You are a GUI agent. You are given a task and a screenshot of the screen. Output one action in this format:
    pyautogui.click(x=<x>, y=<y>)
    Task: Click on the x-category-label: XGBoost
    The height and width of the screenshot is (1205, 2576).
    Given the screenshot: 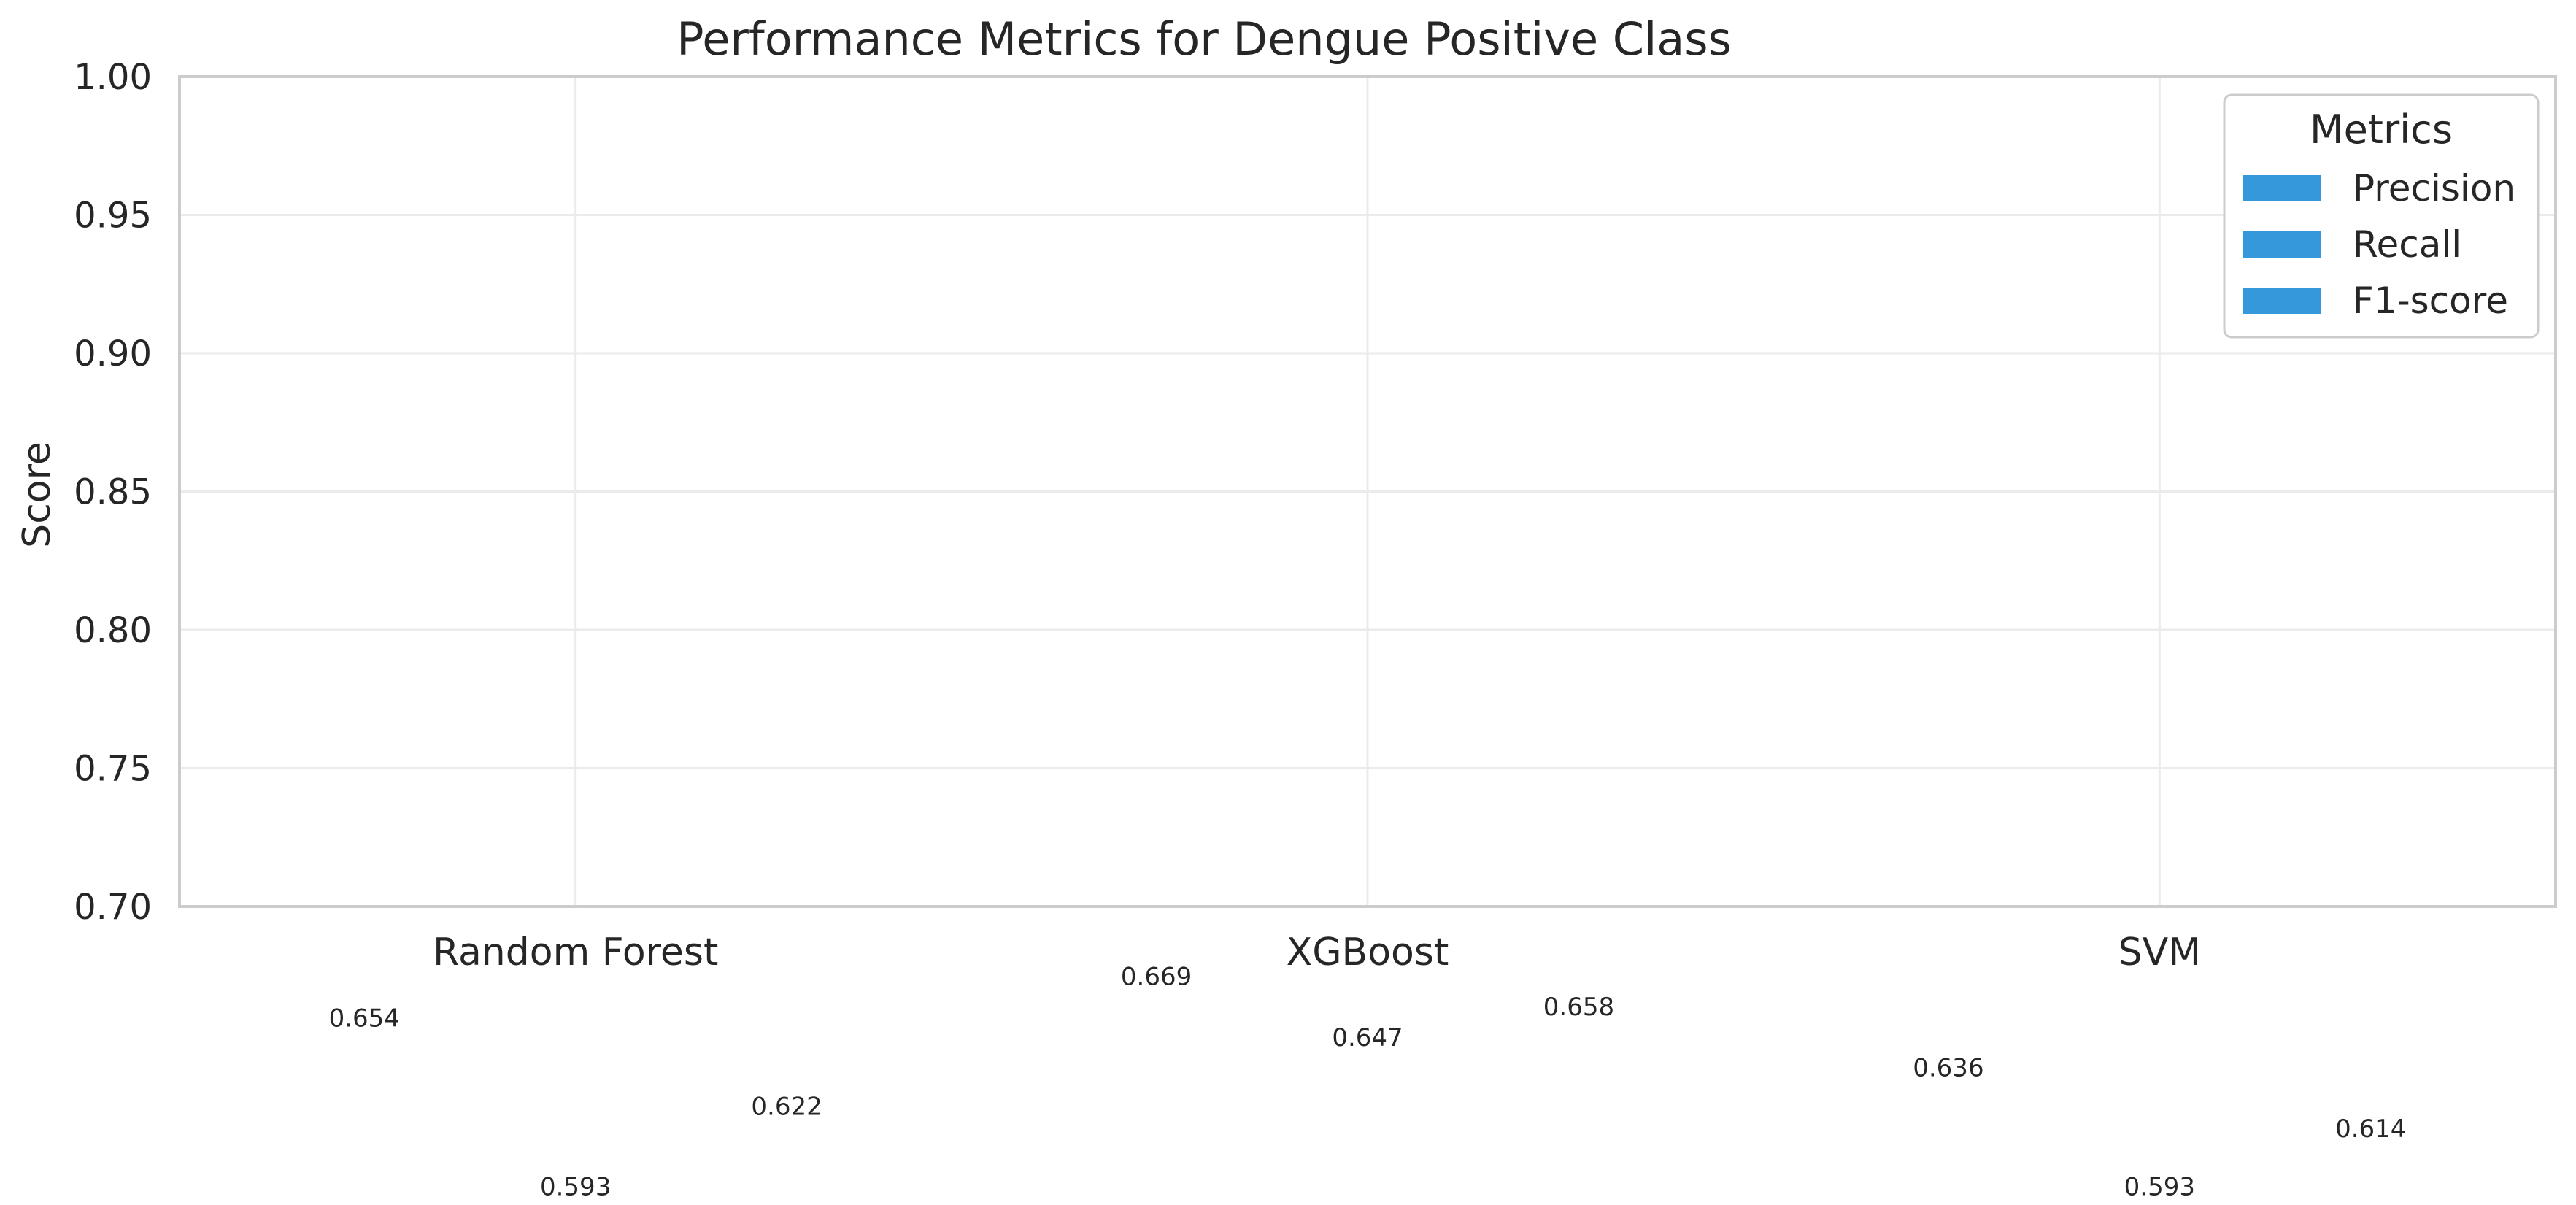 What is the action you would take?
    pyautogui.click(x=1368, y=952)
    